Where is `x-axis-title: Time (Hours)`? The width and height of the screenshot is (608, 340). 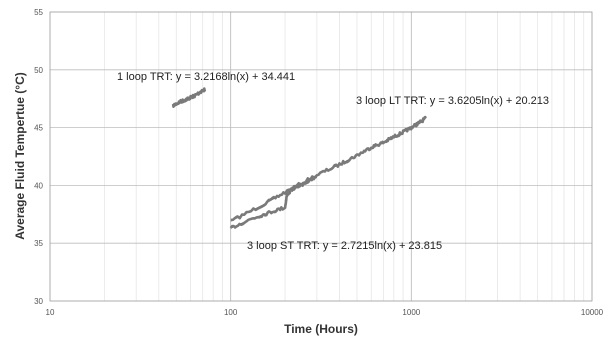 x-axis-title: Time (Hours) is located at coordinates (321, 329).